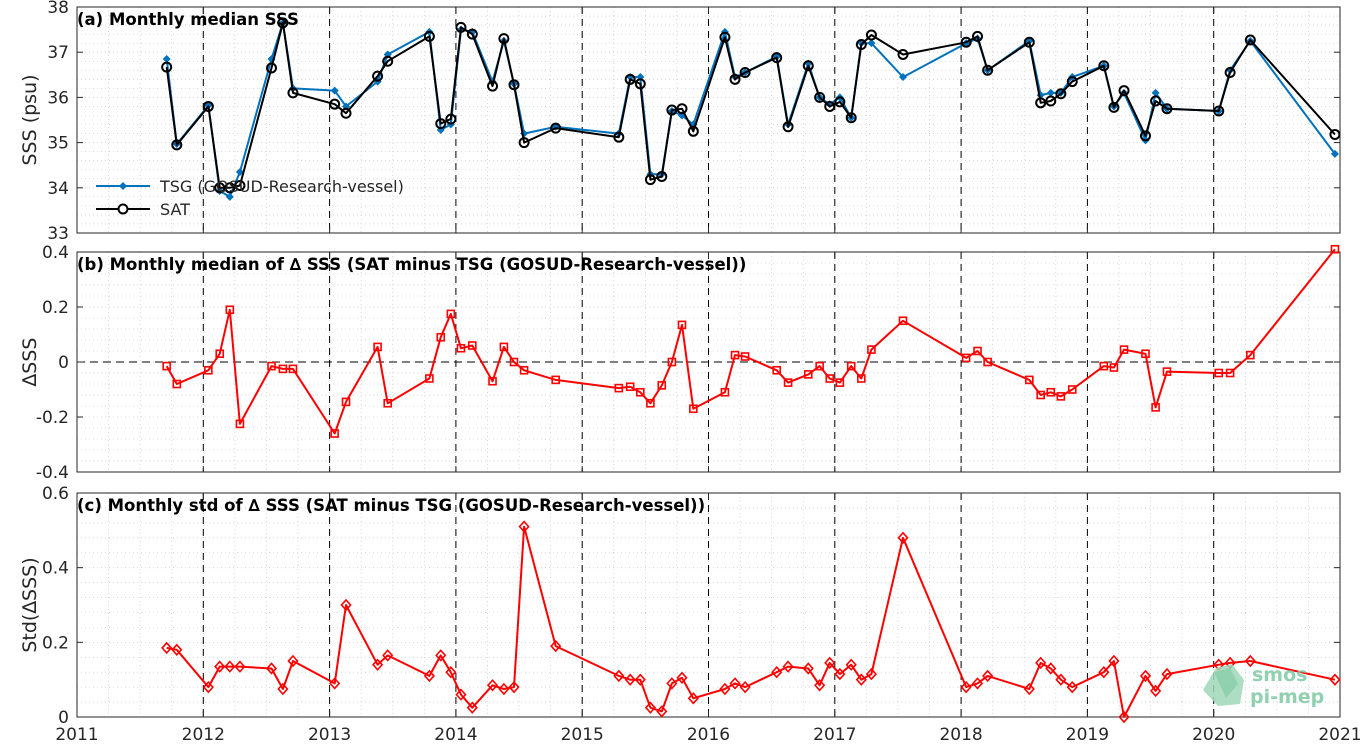 The image size is (1363, 745). What do you see at coordinates (1226, 683) in the screenshot?
I see `logo-shape-inner-icon` at bounding box center [1226, 683].